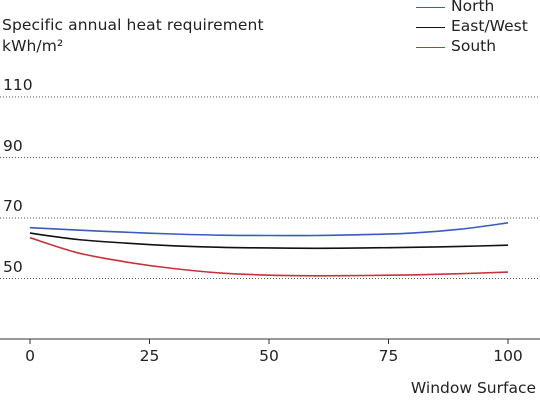  I want to click on legend-swatch-east-west, so click(430, 28).